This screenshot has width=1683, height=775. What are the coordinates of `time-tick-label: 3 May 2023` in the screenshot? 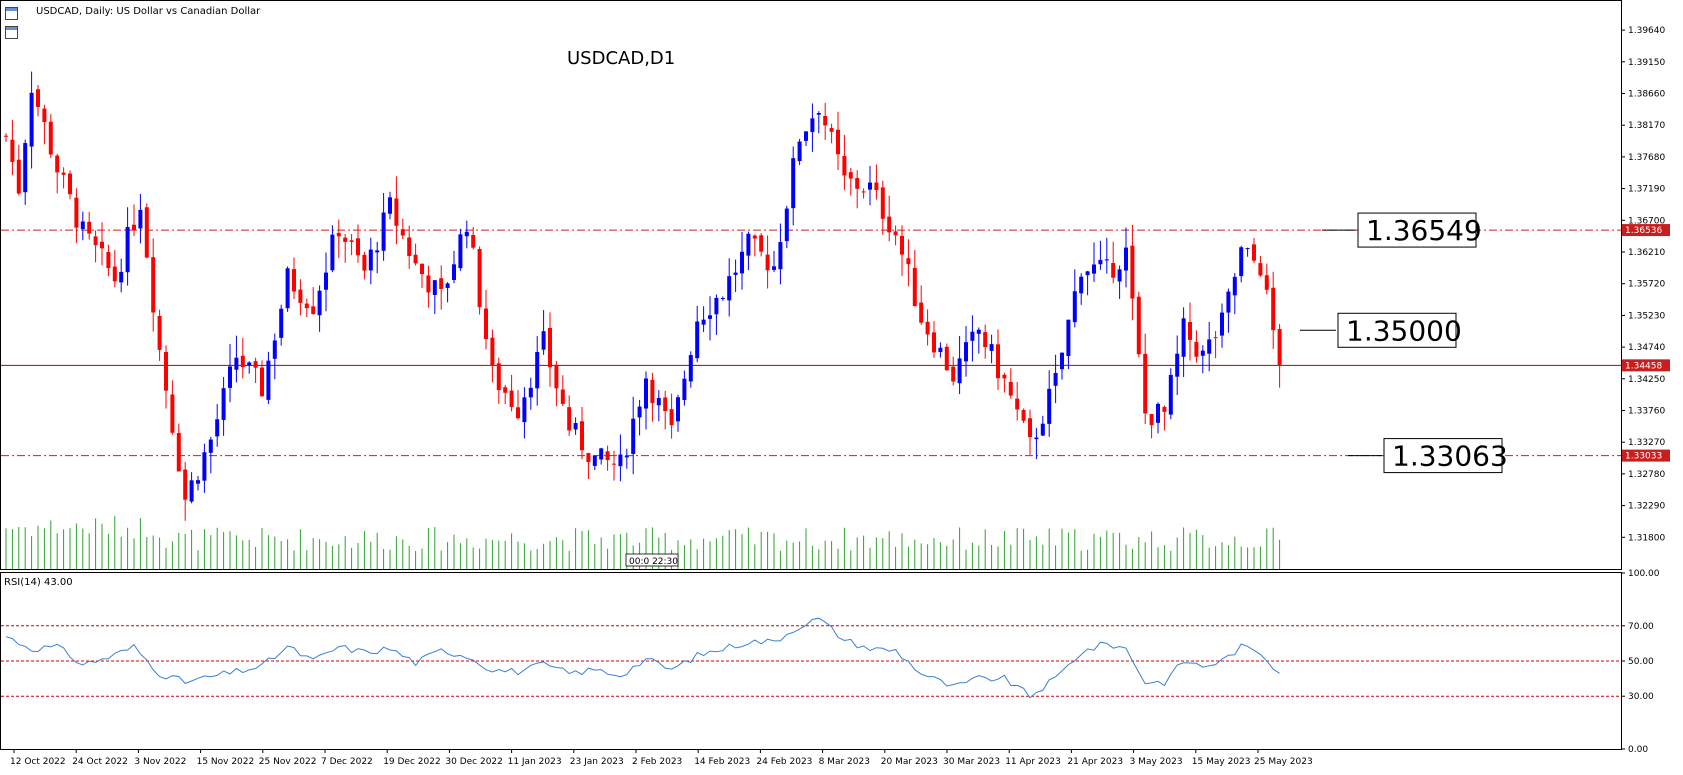 It's located at (1156, 762).